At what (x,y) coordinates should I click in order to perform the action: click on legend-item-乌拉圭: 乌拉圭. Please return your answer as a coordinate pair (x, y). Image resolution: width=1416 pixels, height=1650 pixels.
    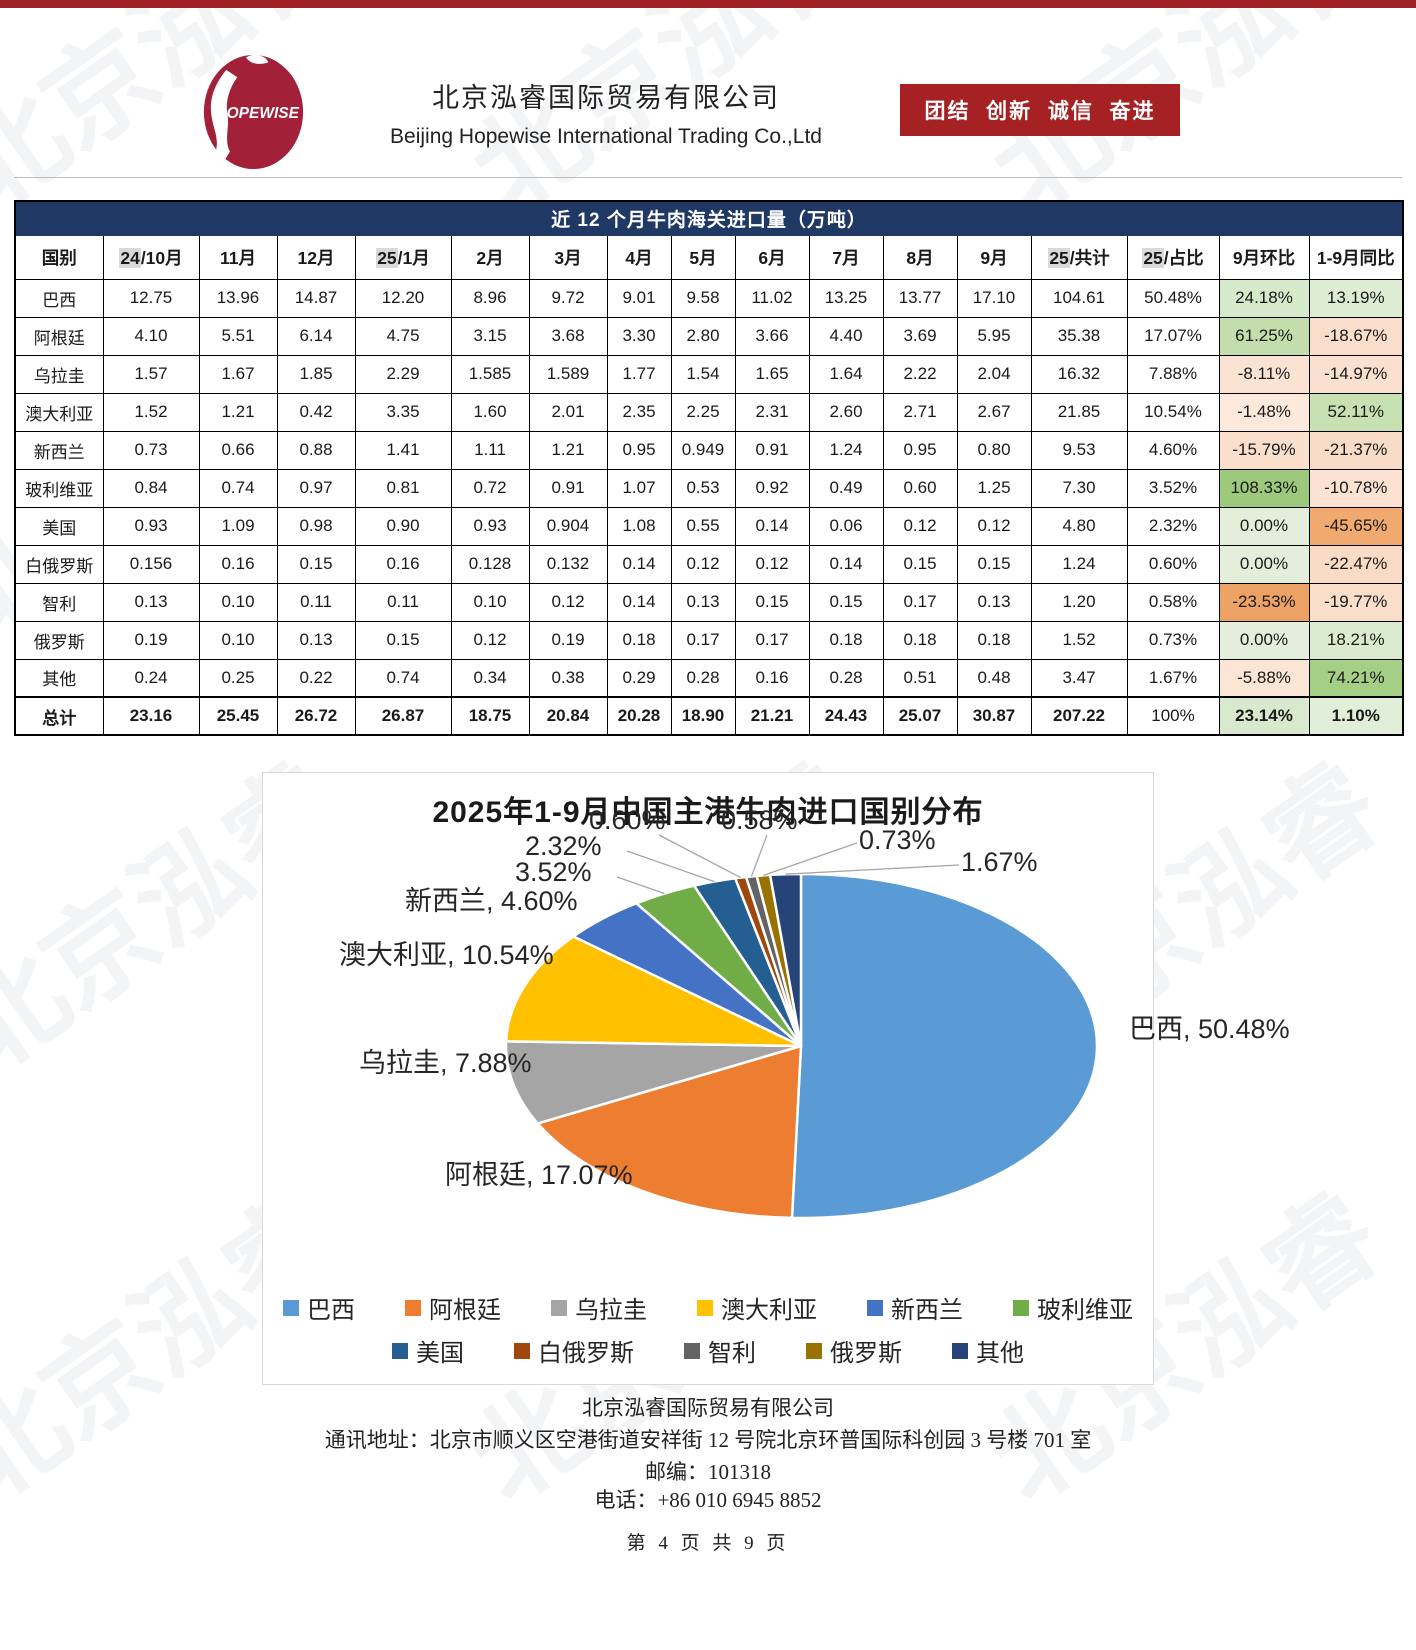
    Looking at the image, I should click on (599, 1307).